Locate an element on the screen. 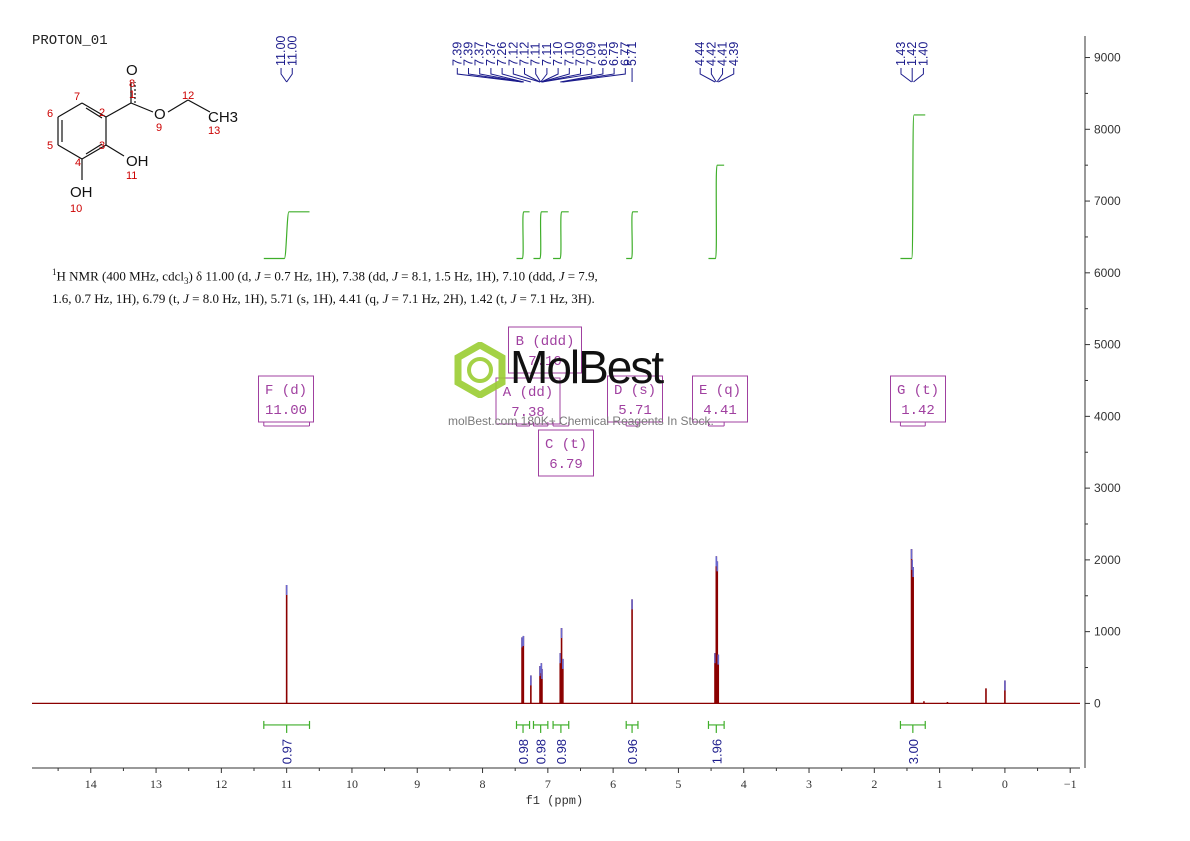  peak-label: 4.41 is located at coordinates (723, 54).